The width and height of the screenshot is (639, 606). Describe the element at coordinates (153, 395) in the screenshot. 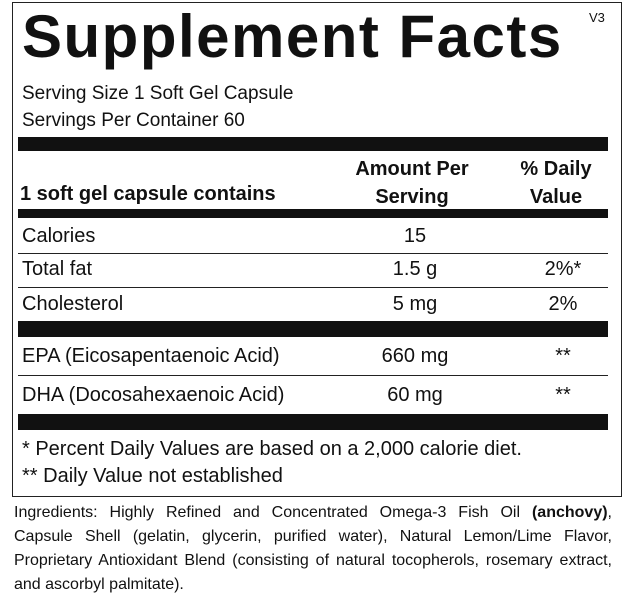

I see `nutrient-name: DHA (Docosahexaenoic Acid)` at that location.